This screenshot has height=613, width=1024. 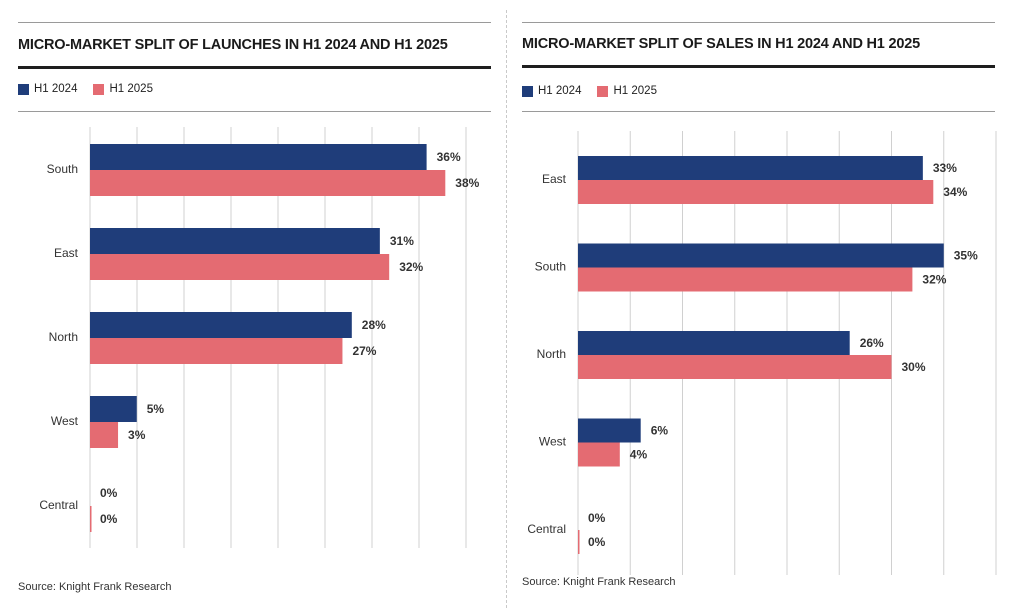 I want to click on data-label: 33%, so click(x=945, y=168).